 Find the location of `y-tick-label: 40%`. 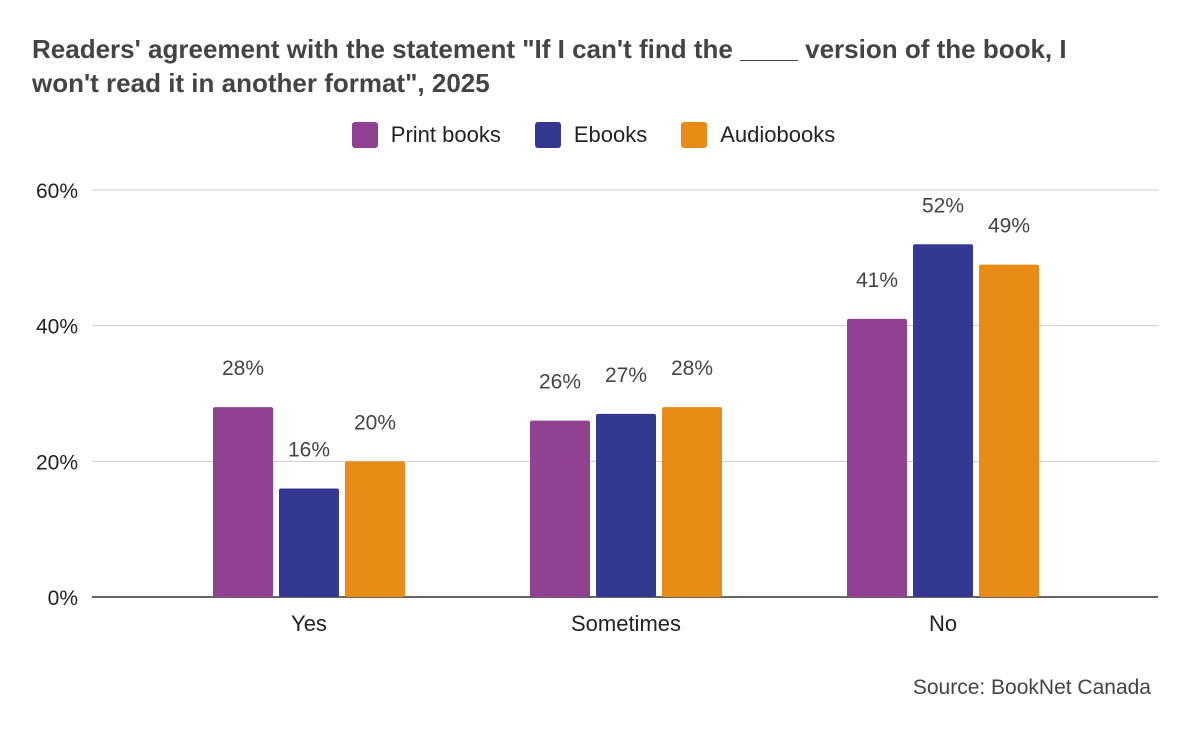

y-tick-label: 40% is located at coordinates (57, 327).